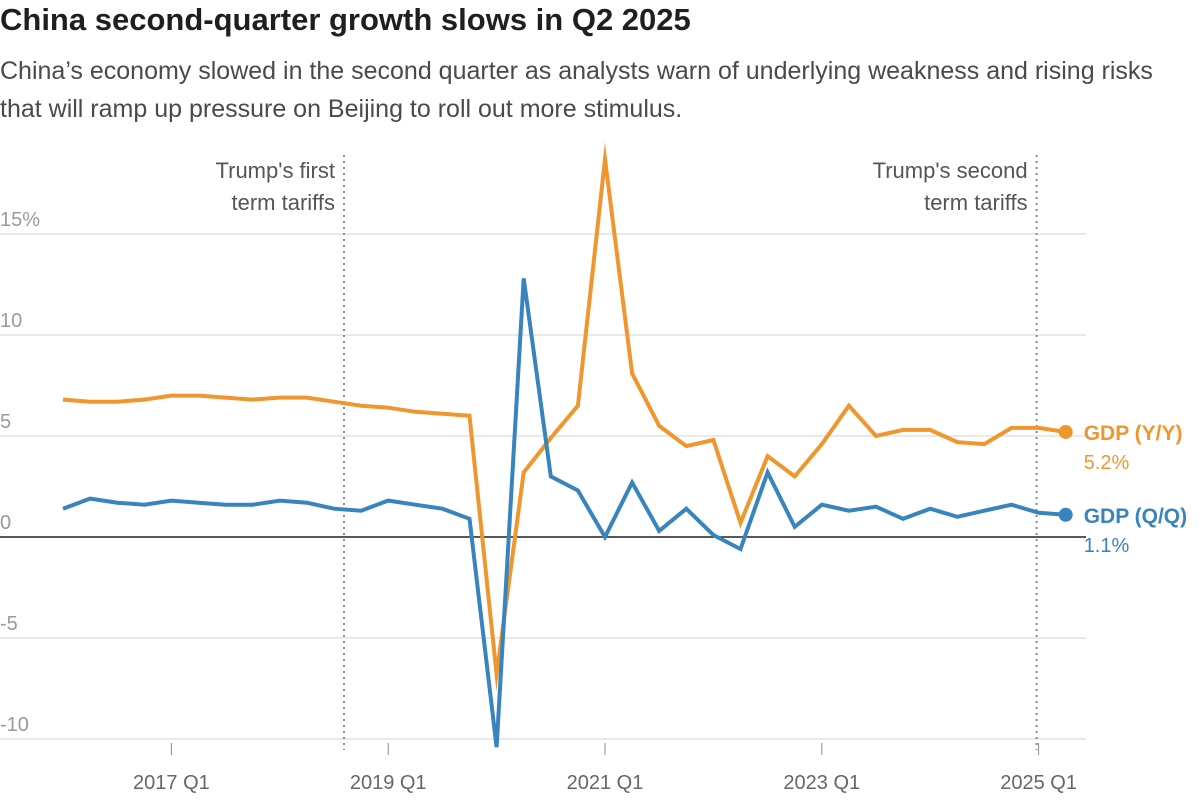  Describe the element at coordinates (14, 725) in the screenshot. I see `y-tick-label: -10` at that location.